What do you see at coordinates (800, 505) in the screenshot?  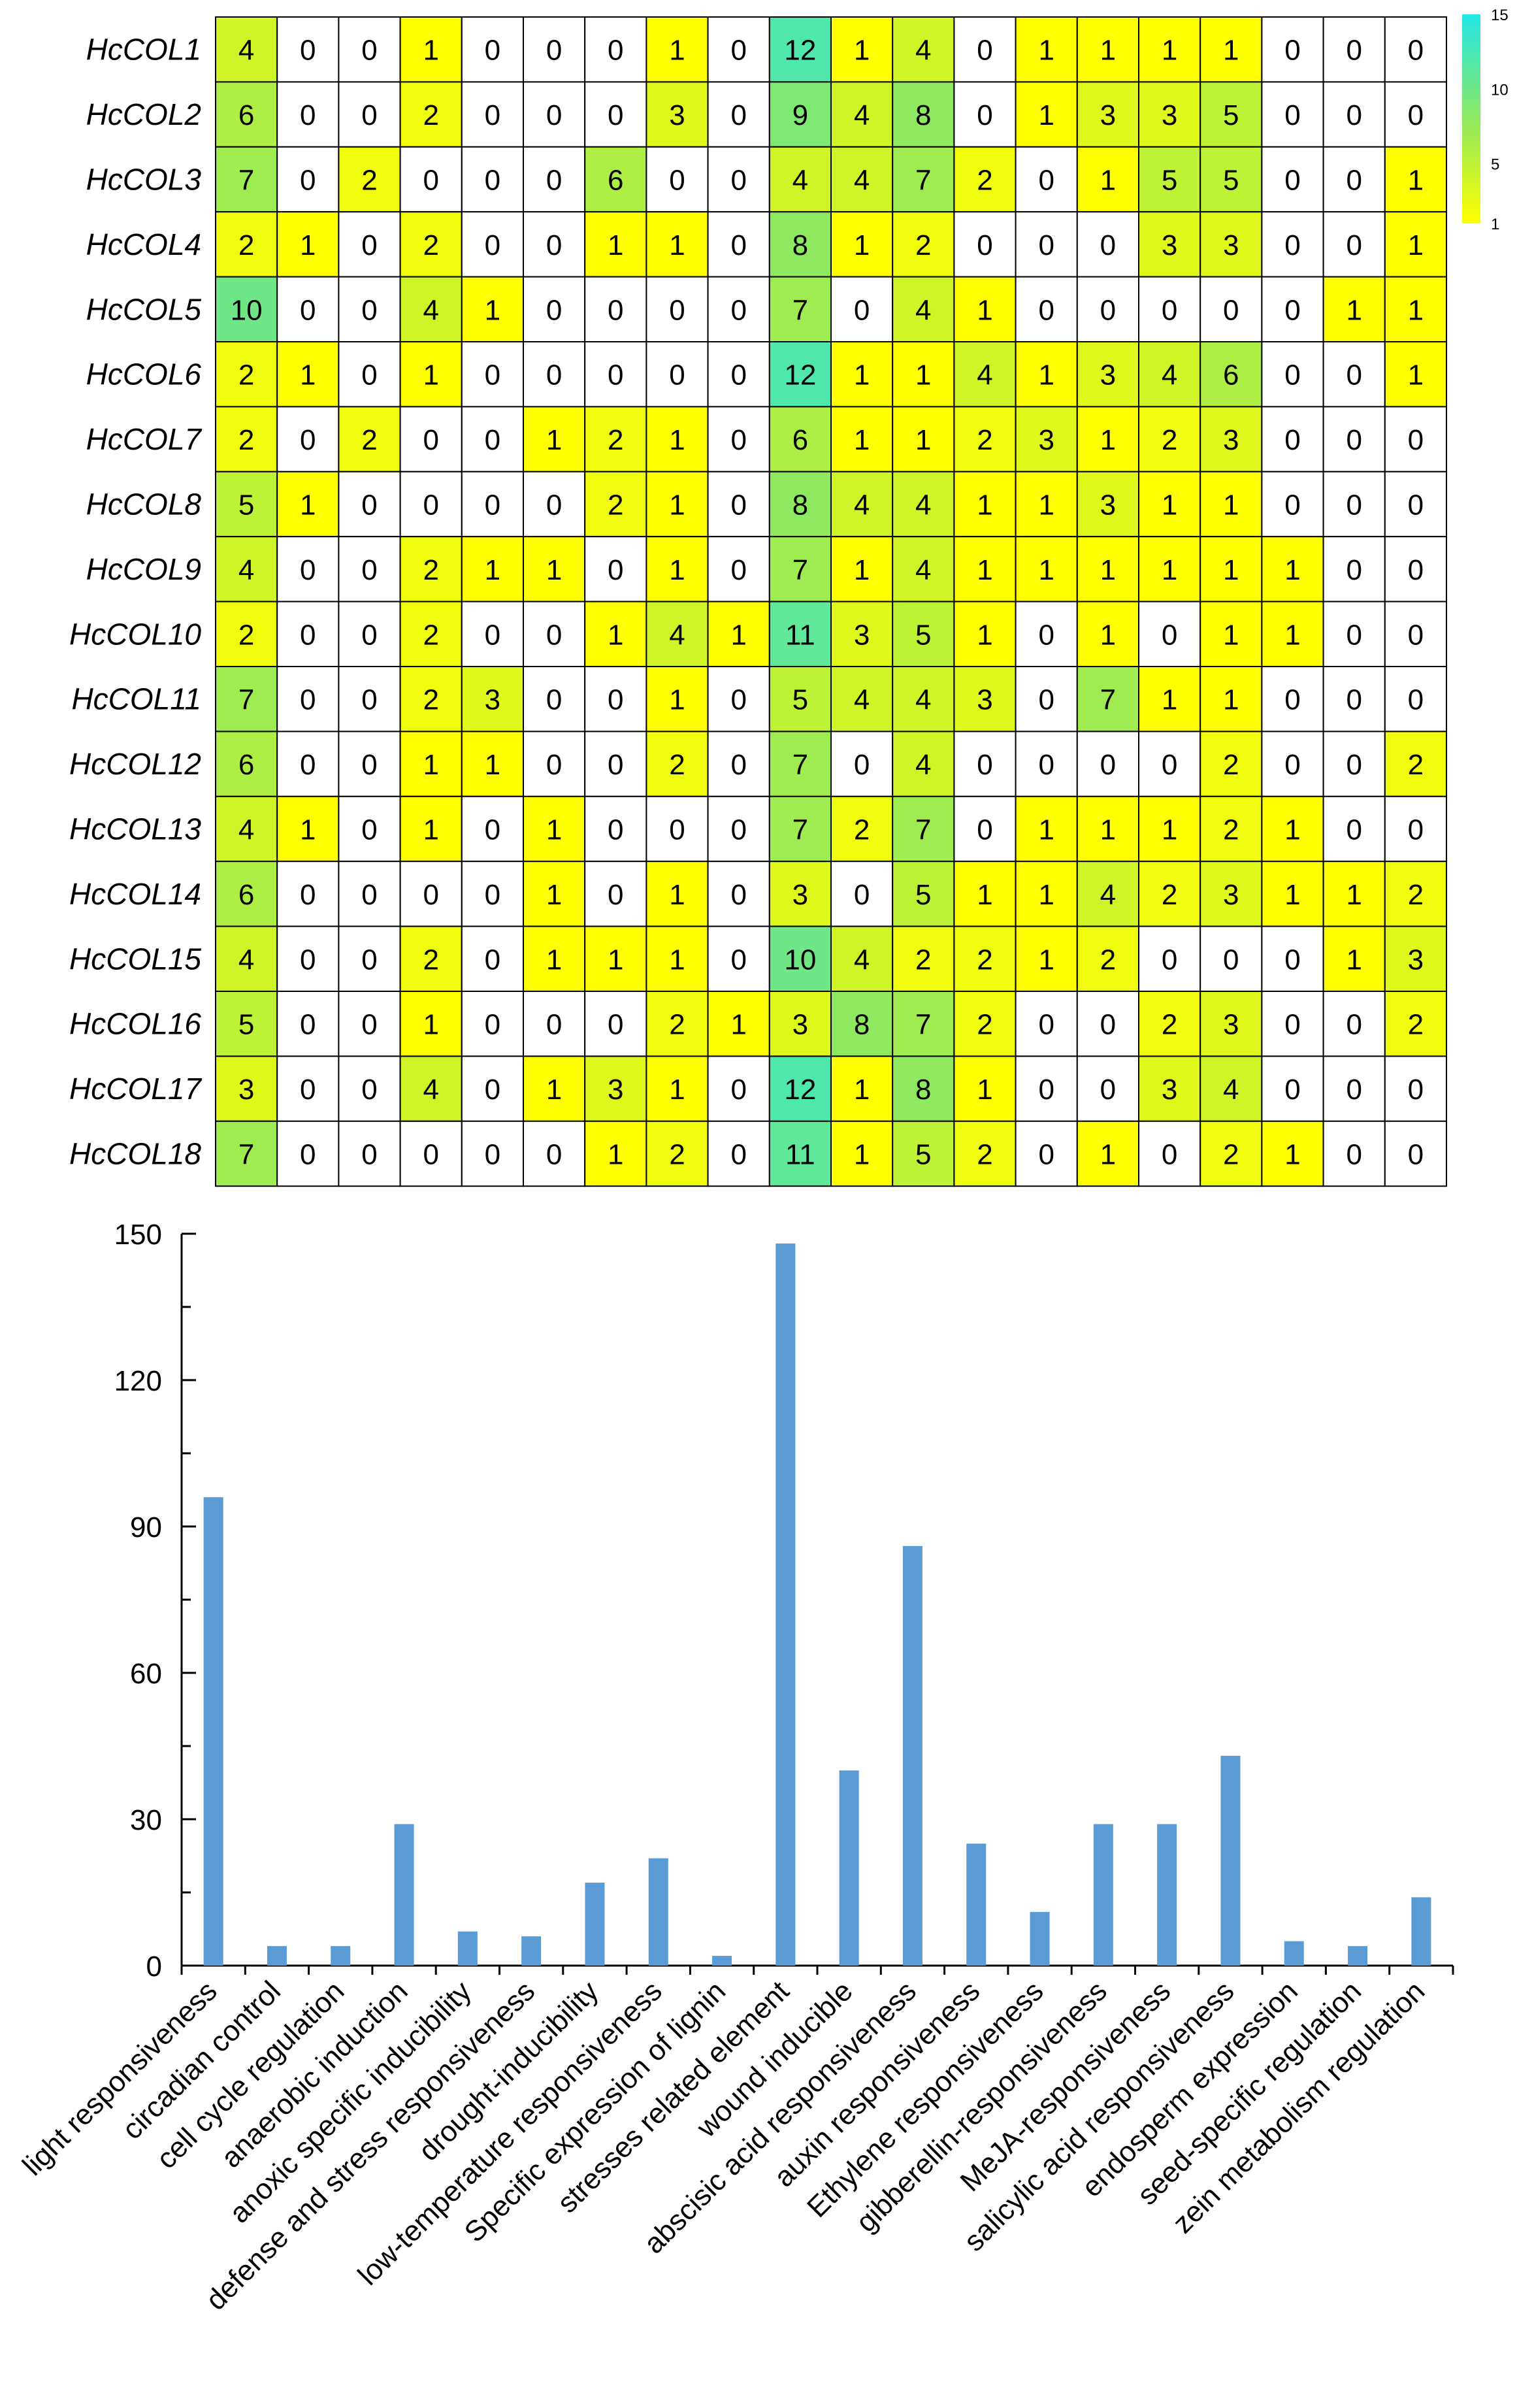 I see `heatmap-cell-value: 8` at bounding box center [800, 505].